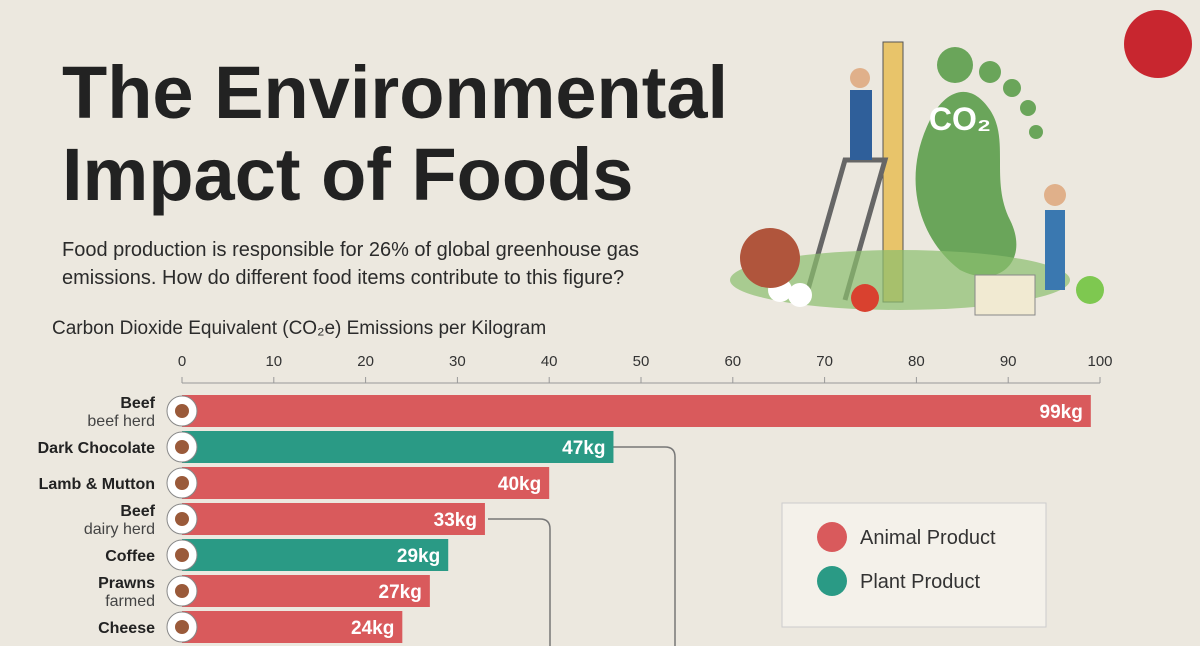 The height and width of the screenshot is (646, 1200). I want to click on value-label: 40kg, so click(519, 484).